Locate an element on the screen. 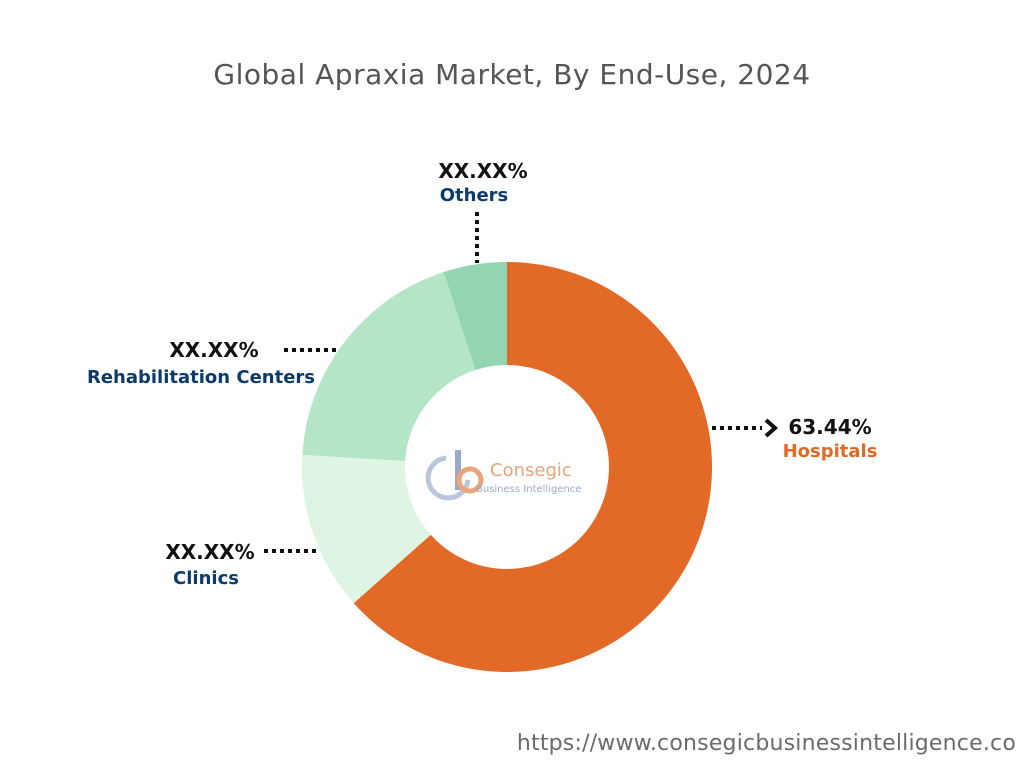 The width and height of the screenshot is (1024, 768). watermark-logo: Consegic Business Intelligence is located at coordinates (514, 480).